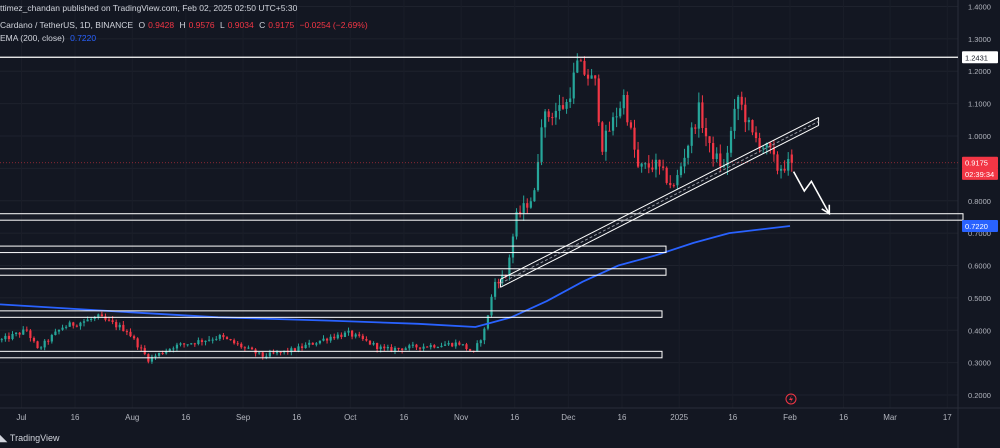 The height and width of the screenshot is (448, 1000). I want to click on ohlc-low: L 0.9034, so click(236, 25).